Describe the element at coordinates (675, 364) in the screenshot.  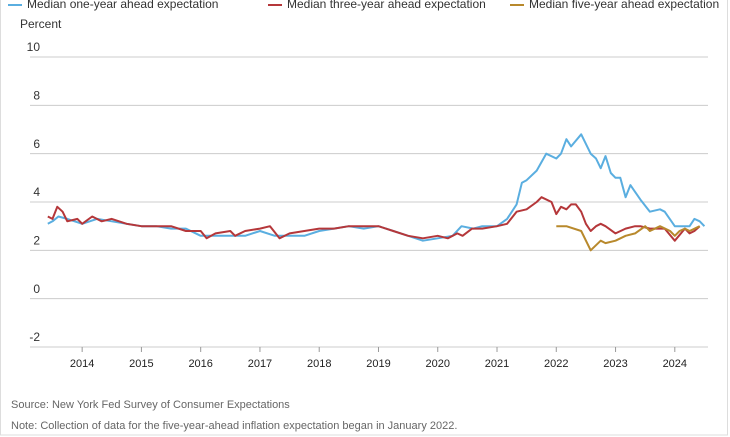
I see `x-tick-label: 2024` at that location.